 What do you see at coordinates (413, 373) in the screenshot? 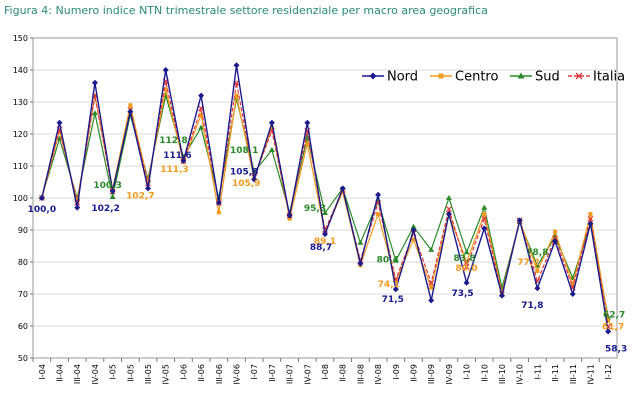
I see `x-tick-label: II-09` at bounding box center [413, 373].